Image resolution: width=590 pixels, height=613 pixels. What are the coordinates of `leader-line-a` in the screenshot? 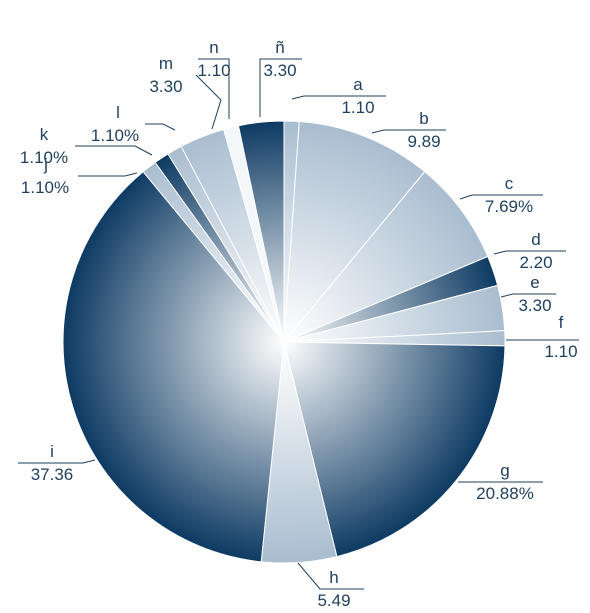 It's located at (338, 97).